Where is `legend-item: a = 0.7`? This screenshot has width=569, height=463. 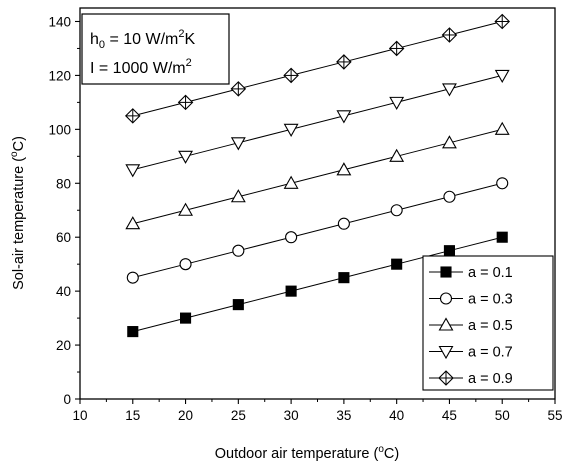 legend-item: a = 0.7 is located at coordinates (471, 353).